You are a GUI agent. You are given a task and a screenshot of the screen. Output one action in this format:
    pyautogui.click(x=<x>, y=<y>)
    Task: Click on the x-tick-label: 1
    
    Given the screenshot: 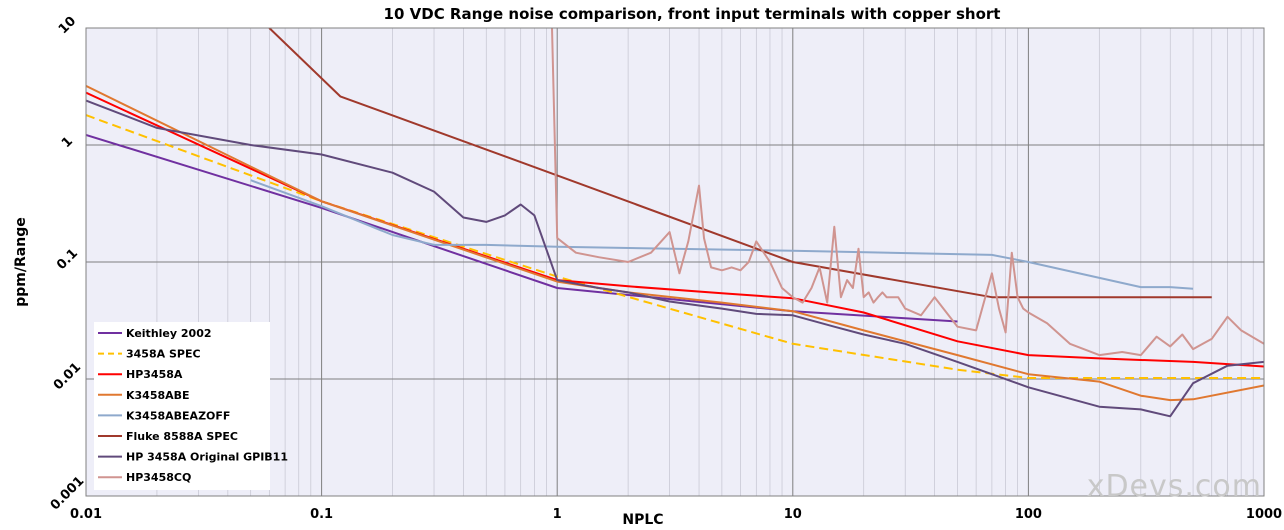 What is the action you would take?
    pyautogui.click(x=557, y=514)
    